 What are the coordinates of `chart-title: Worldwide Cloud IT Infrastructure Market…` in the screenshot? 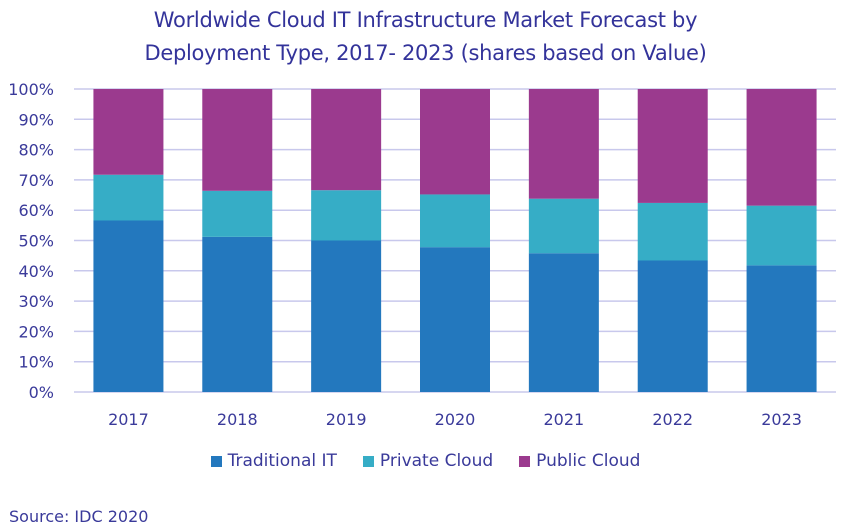 It's located at (425, 37).